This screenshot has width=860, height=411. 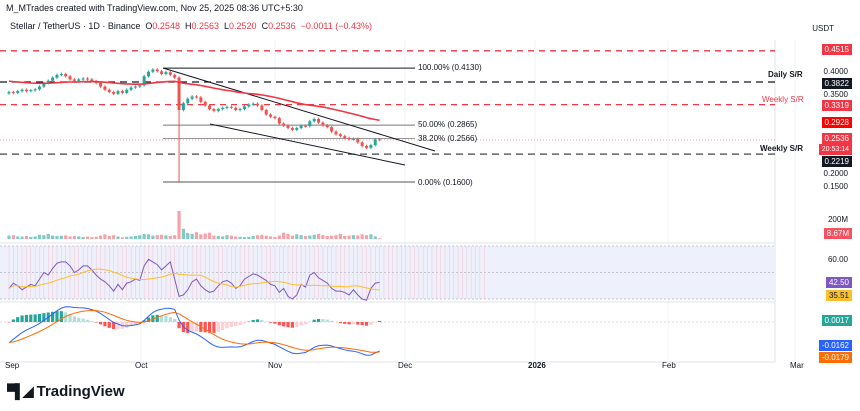 I want to click on fib-0-label: 0.00% (0.1600), so click(x=445, y=182).